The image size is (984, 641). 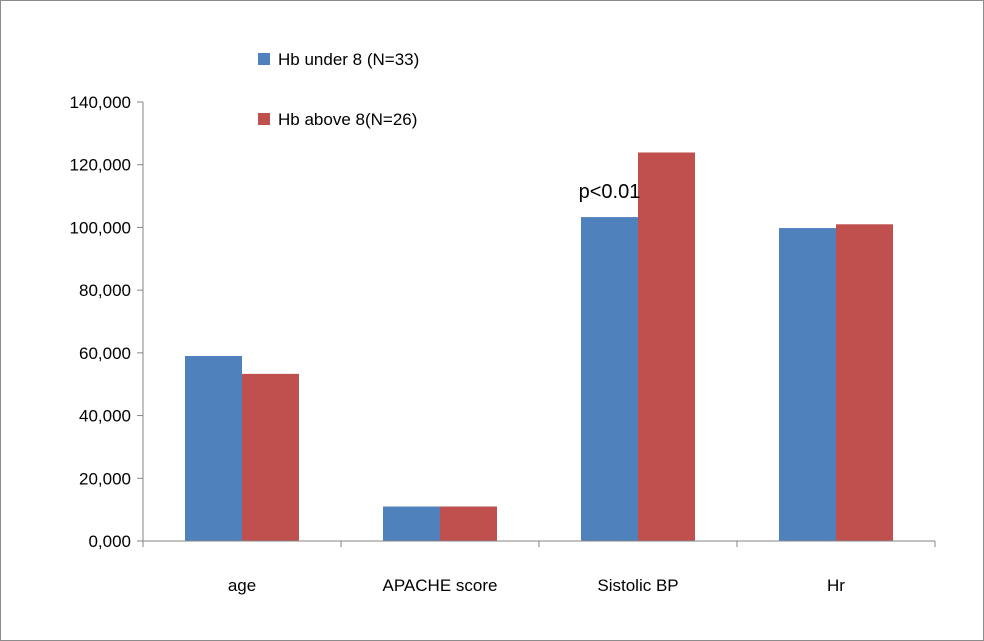 What do you see at coordinates (637, 585) in the screenshot?
I see `x-category-label: Sistolic BP` at bounding box center [637, 585].